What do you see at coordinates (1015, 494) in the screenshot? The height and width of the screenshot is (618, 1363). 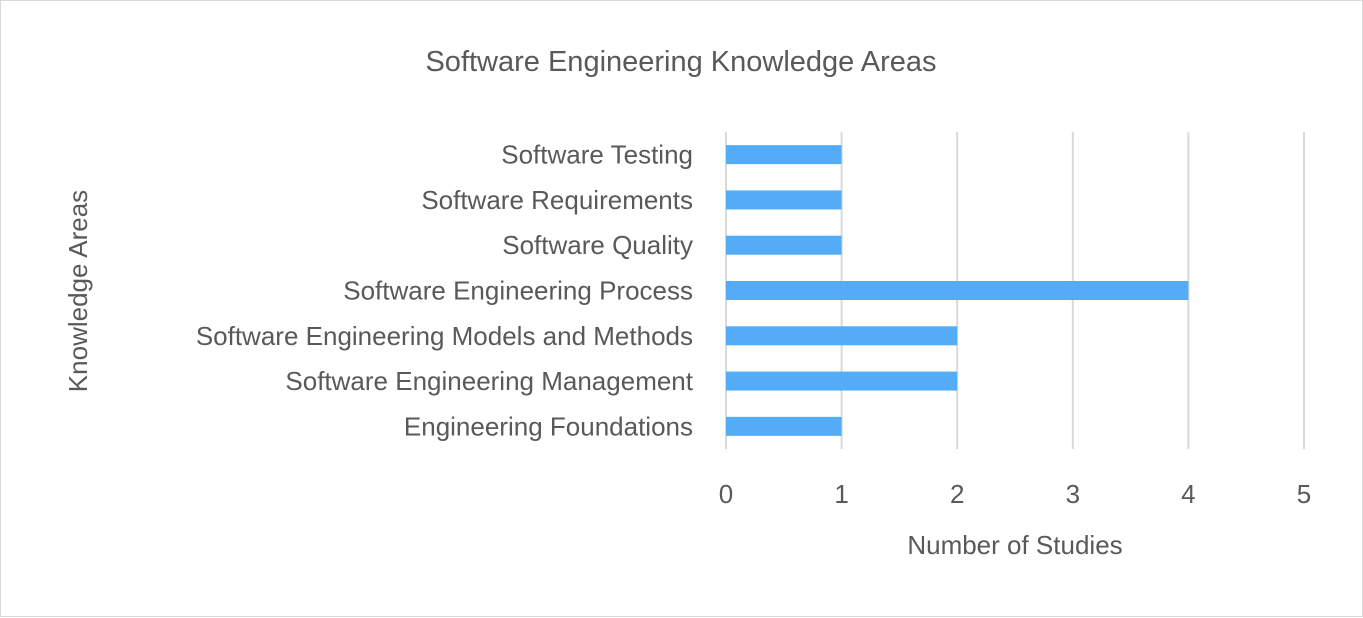 I see `x-tick-labels: 0 1 2 3 4 5` at bounding box center [1015, 494].